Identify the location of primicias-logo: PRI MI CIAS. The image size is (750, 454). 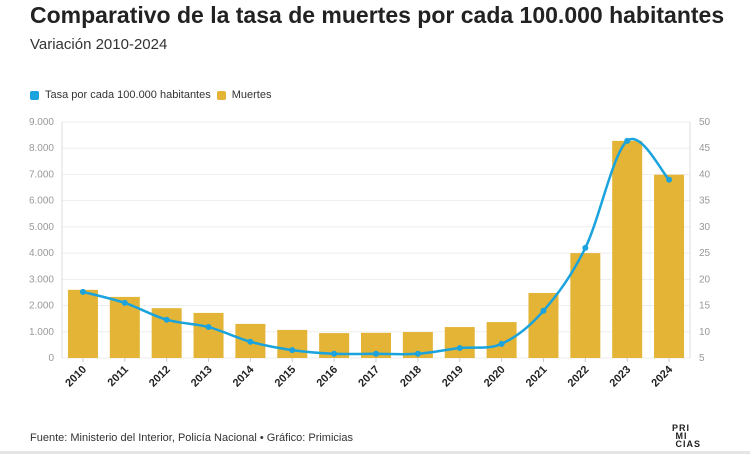
(686, 438).